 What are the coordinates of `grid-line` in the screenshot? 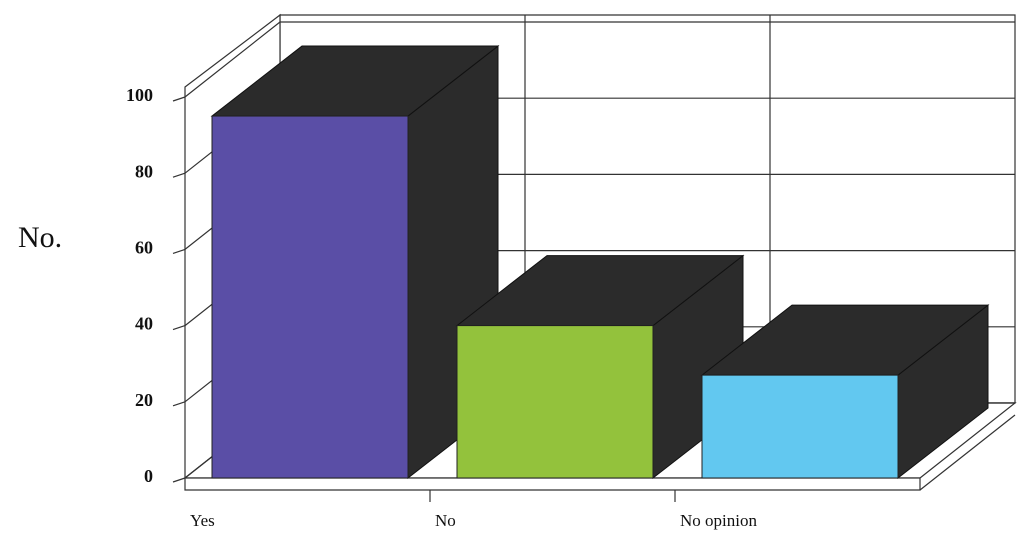 It's located at (599, 59).